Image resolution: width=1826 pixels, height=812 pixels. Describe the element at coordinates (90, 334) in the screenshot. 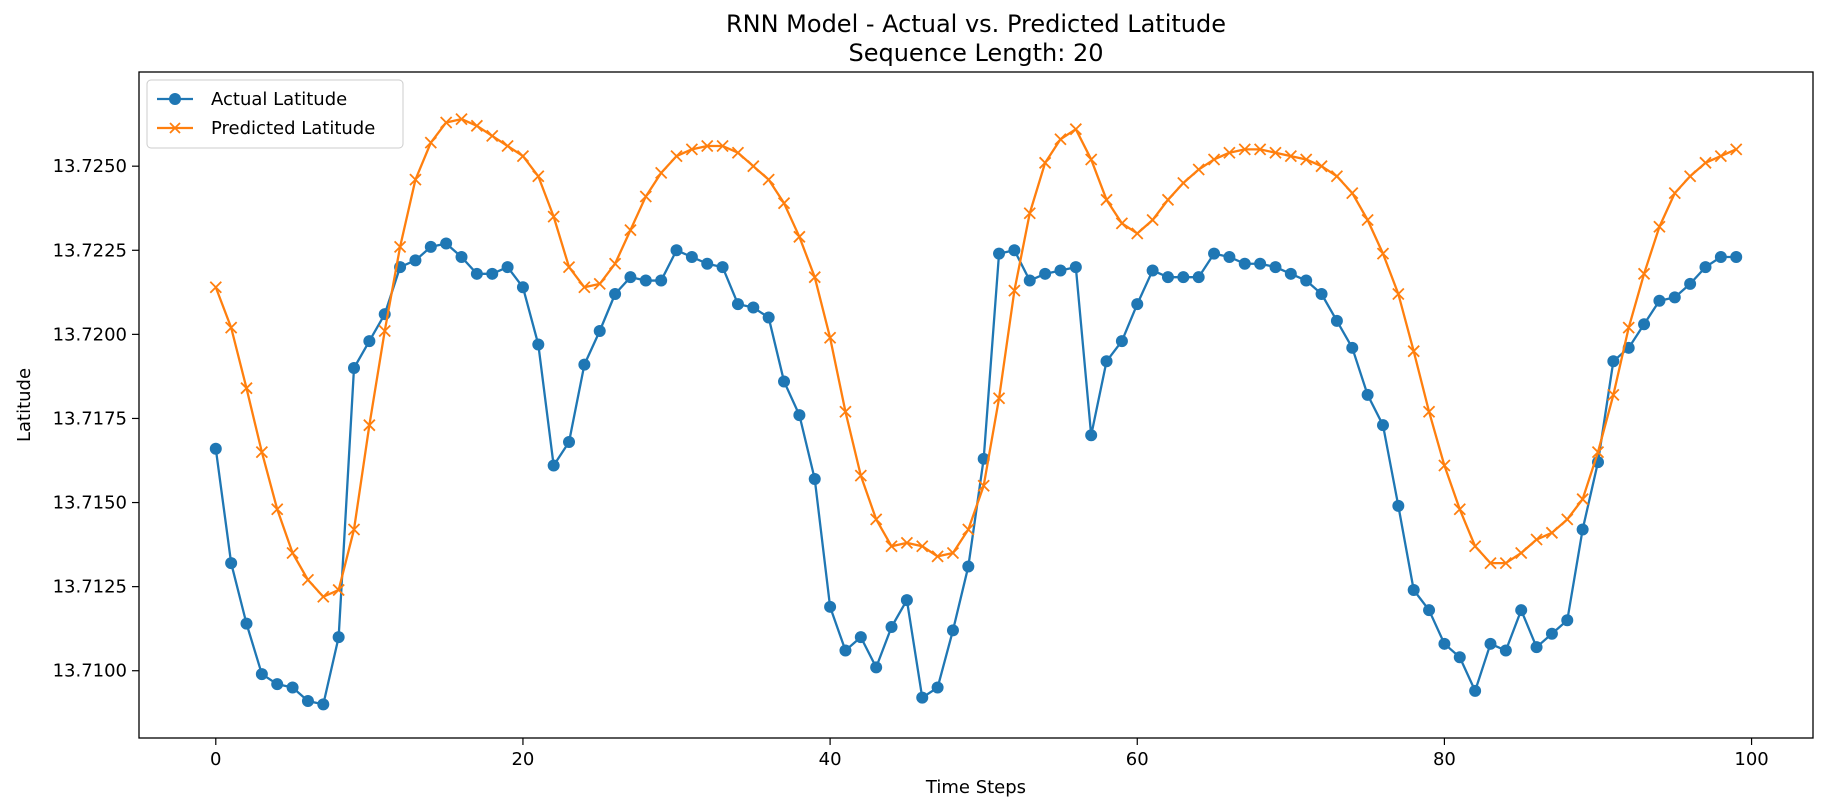

I see `y-tick-label: 13.7200` at that location.